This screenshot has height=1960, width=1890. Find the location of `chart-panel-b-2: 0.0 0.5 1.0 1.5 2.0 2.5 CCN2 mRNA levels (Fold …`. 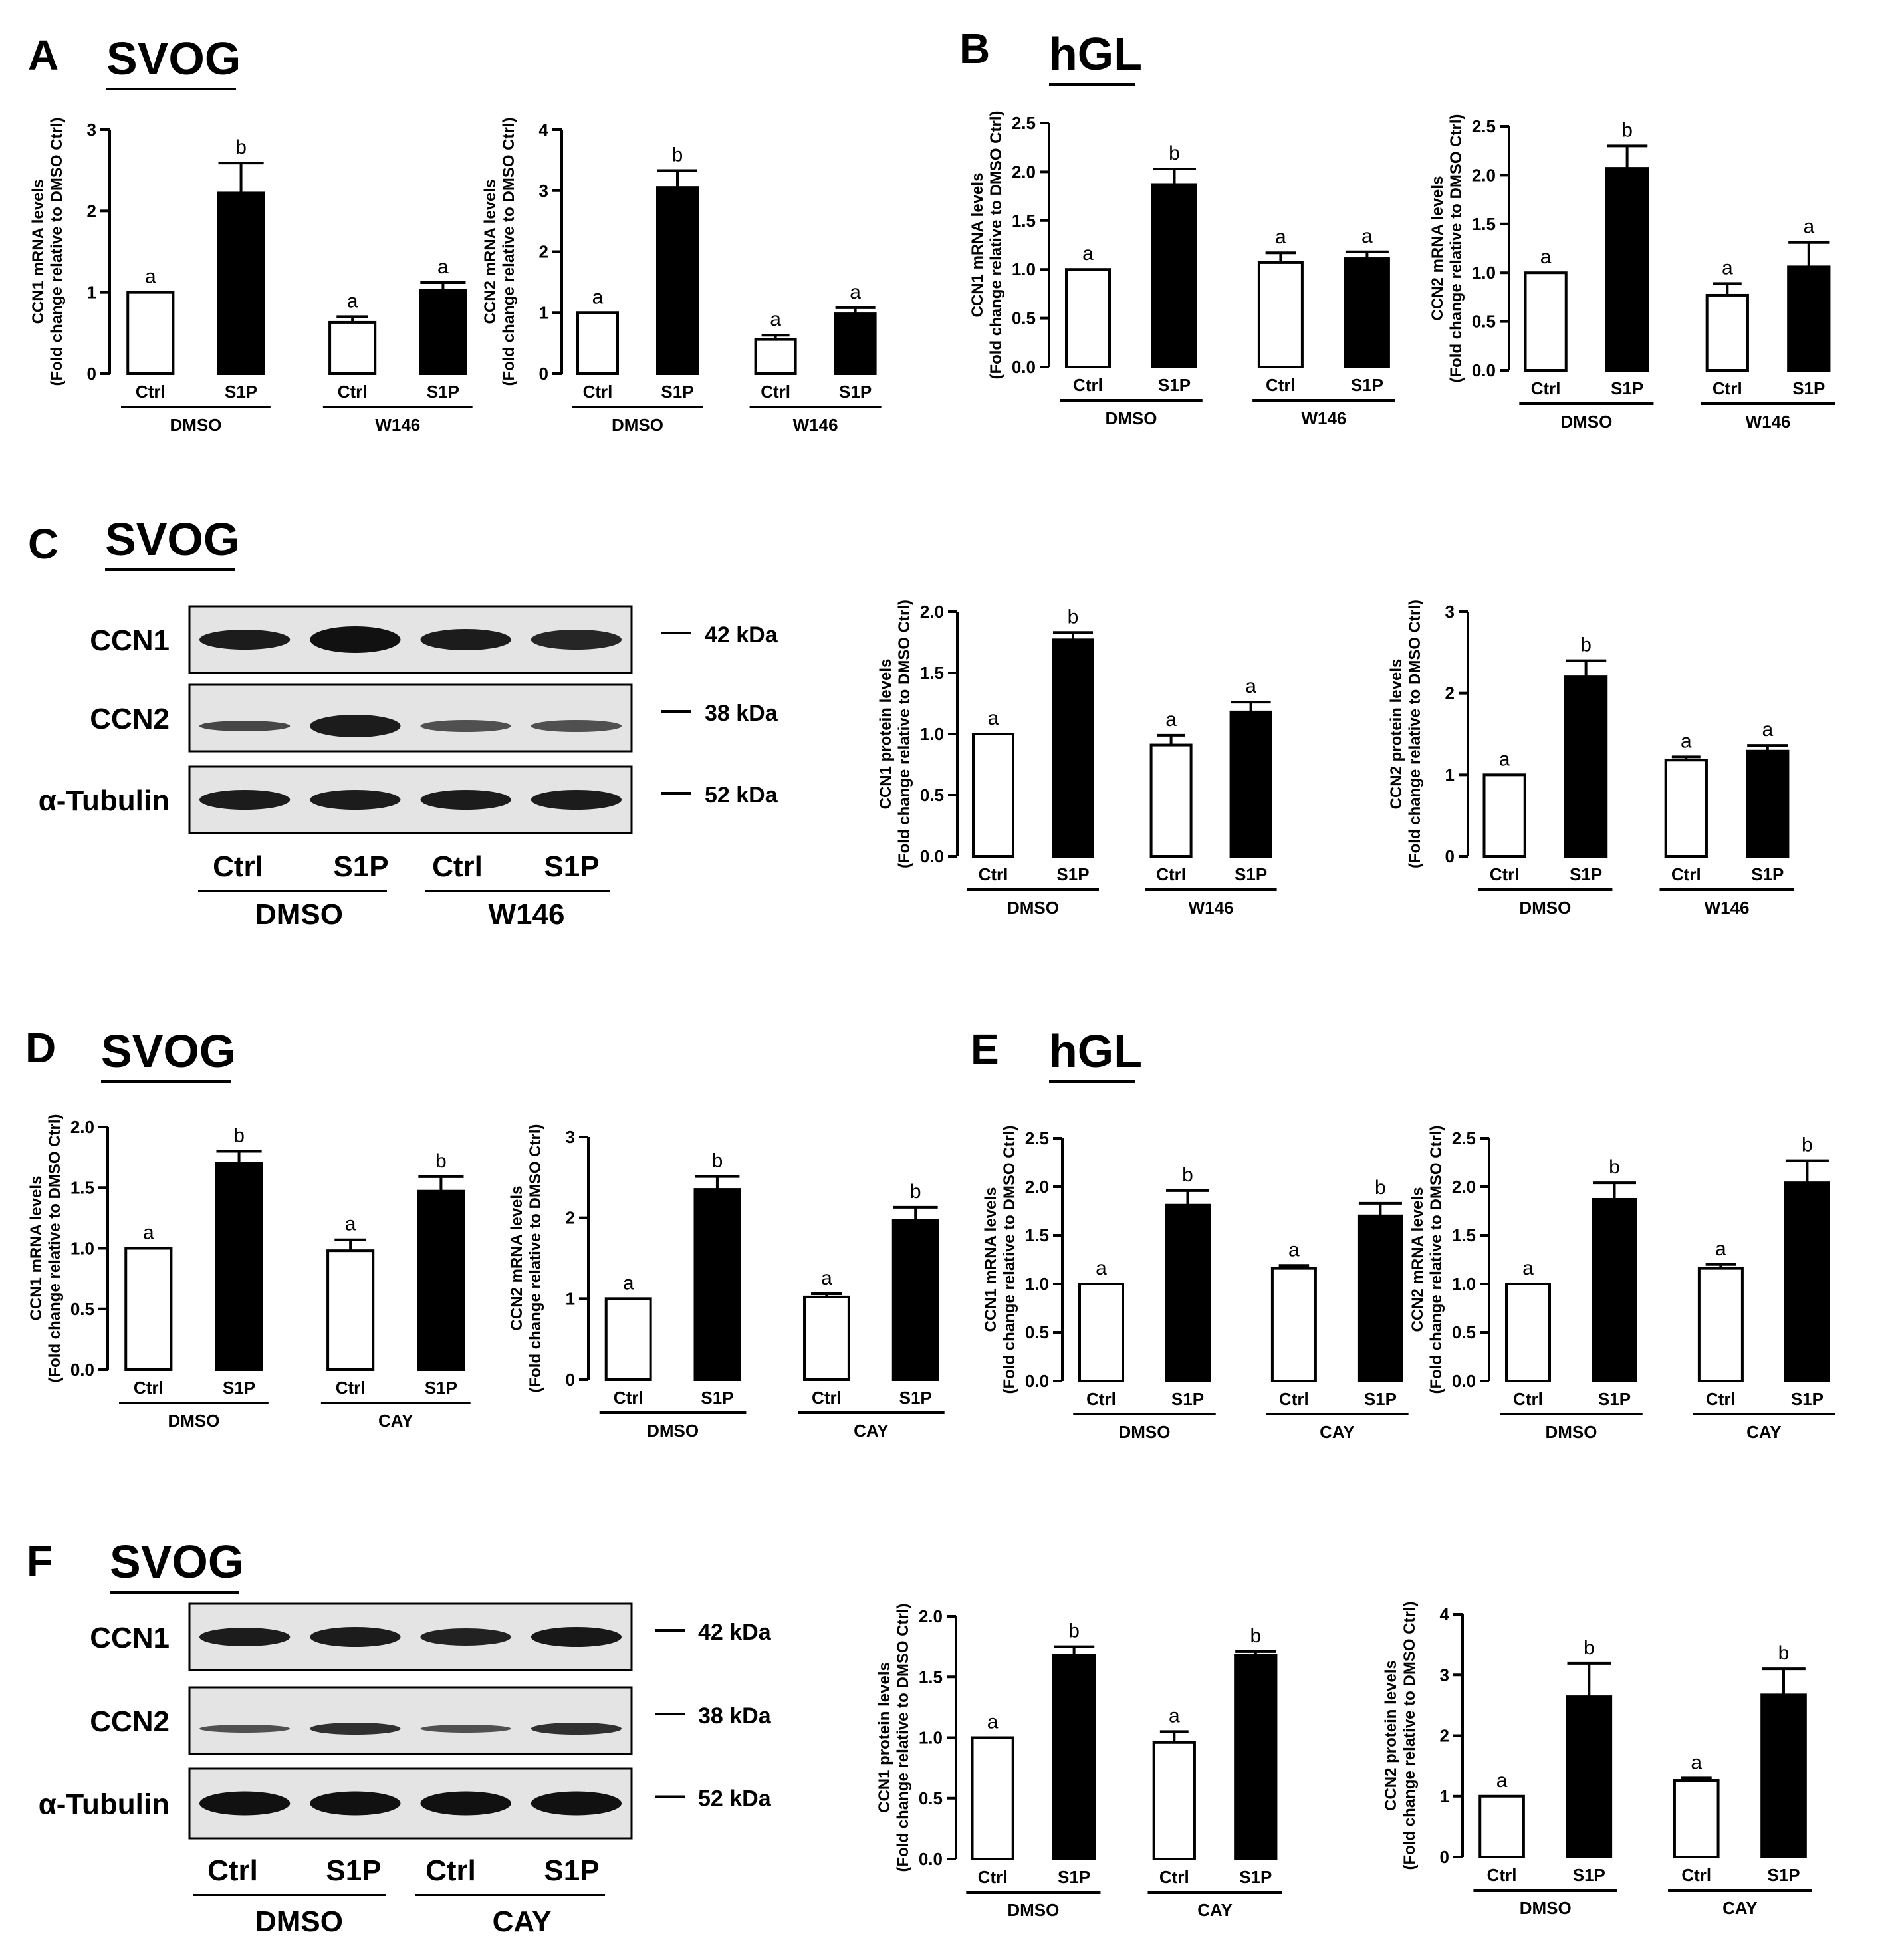

chart-panel-b-2: 0.0 0.5 1.0 1.5 2.0 2.5 CCN2 mRNA levels (Fold … is located at coordinates (1632, 272).